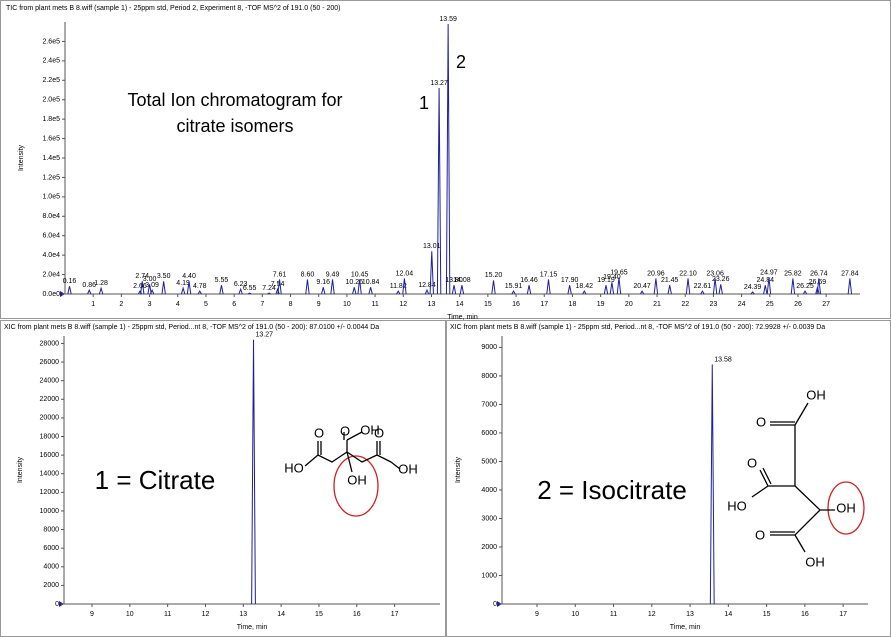  I want to click on peak-label: 15.20, so click(494, 275).